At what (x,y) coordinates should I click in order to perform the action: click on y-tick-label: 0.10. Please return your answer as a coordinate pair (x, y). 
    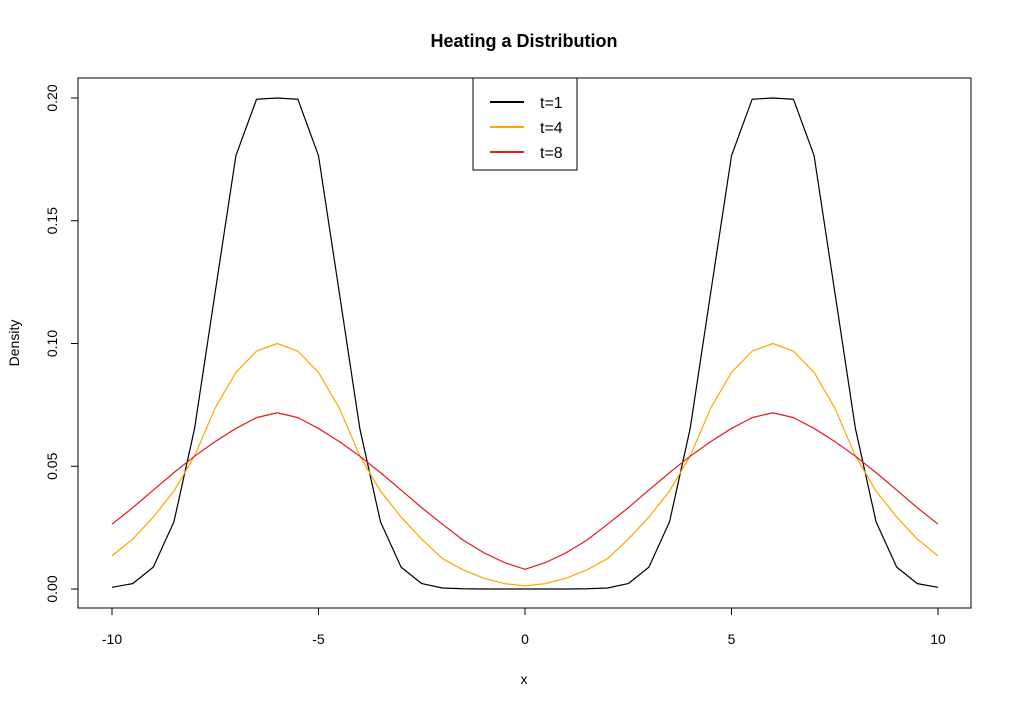
    Looking at the image, I should click on (52, 343).